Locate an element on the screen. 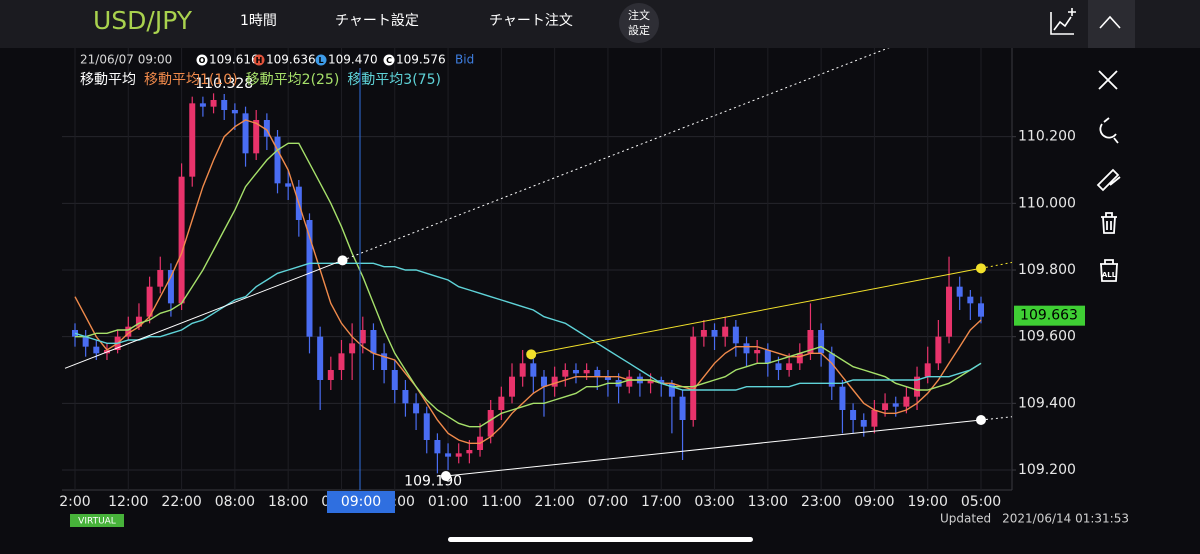 The image size is (1200, 554). y-tick-label: 110.000 is located at coordinates (1047, 203).